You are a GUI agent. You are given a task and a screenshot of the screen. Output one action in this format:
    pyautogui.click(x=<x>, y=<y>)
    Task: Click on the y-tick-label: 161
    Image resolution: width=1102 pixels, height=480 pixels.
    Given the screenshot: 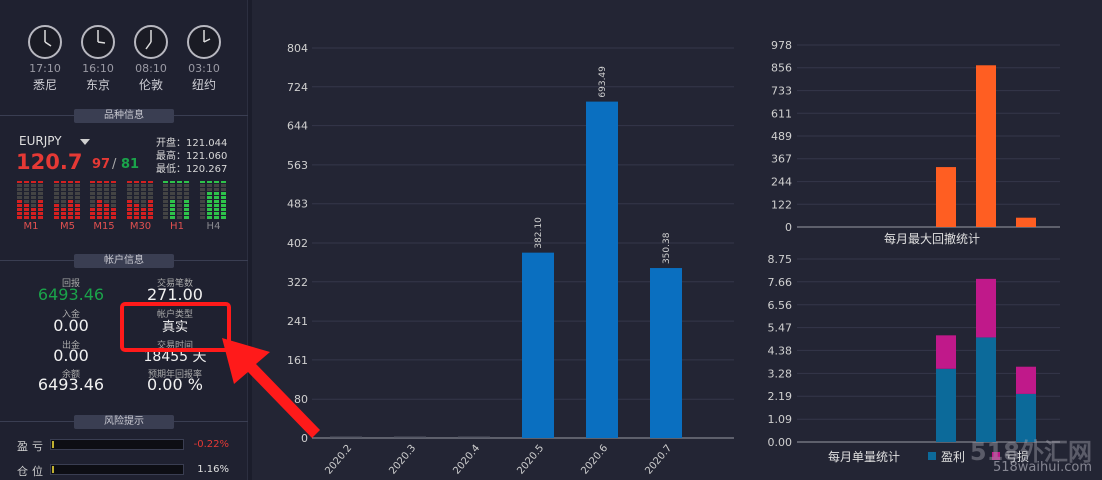 What is the action you would take?
    pyautogui.click(x=297, y=360)
    